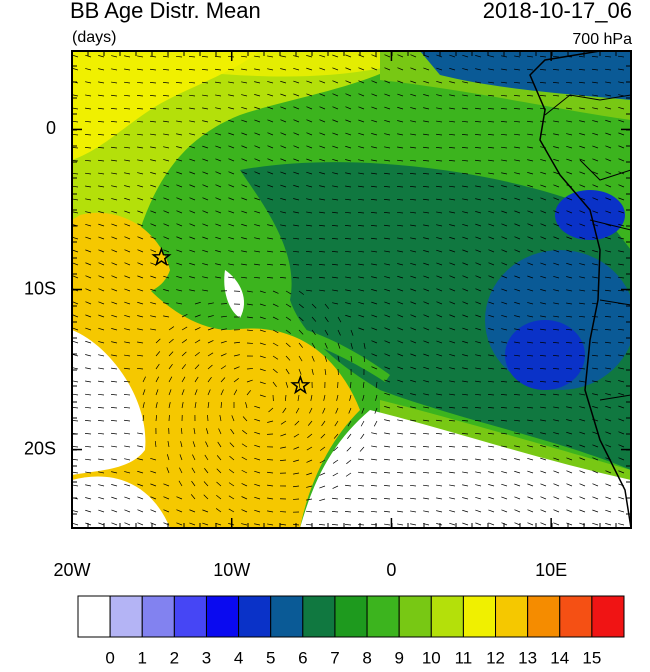  I want to click on colorbar-label: 5, so click(270, 657).